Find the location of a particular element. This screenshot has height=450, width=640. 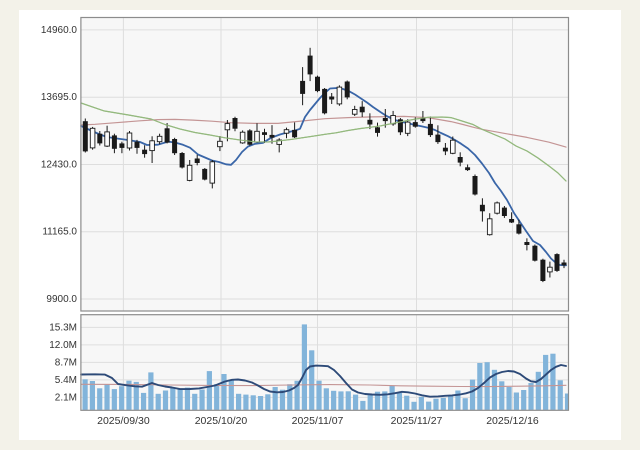

svg-text: 8.7M is located at coordinates (66, 362).